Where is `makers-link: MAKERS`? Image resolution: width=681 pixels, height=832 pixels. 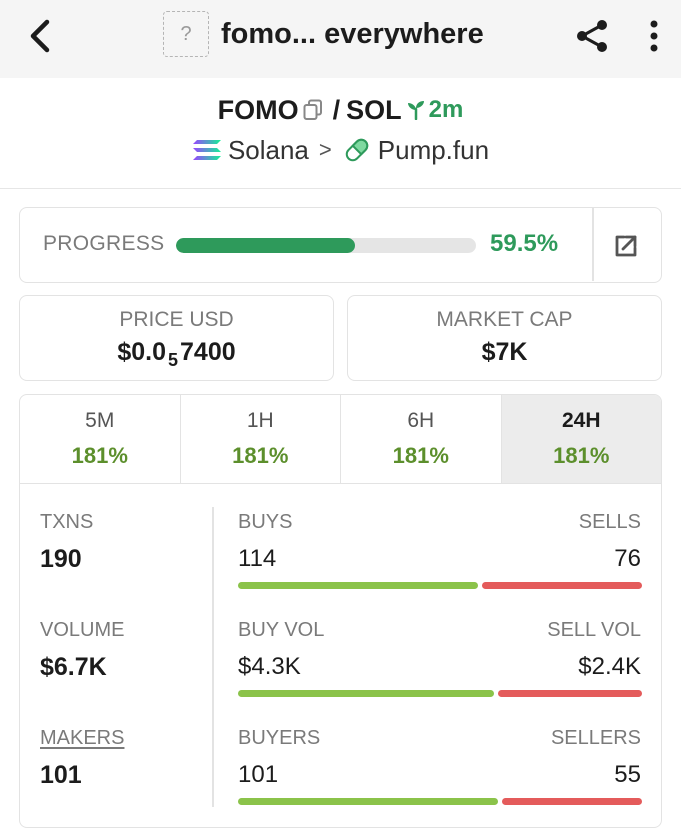 makers-link: MAKERS is located at coordinates (82, 738).